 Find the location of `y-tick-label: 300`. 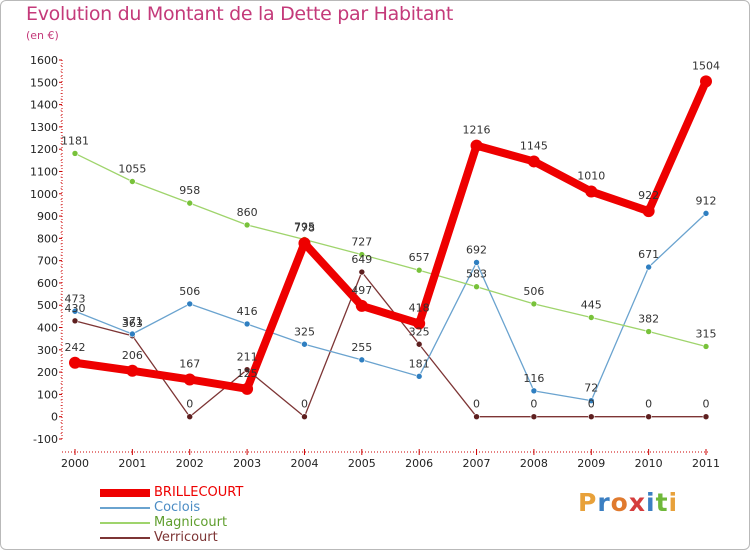

y-tick-label: 300 is located at coordinates (47, 350).